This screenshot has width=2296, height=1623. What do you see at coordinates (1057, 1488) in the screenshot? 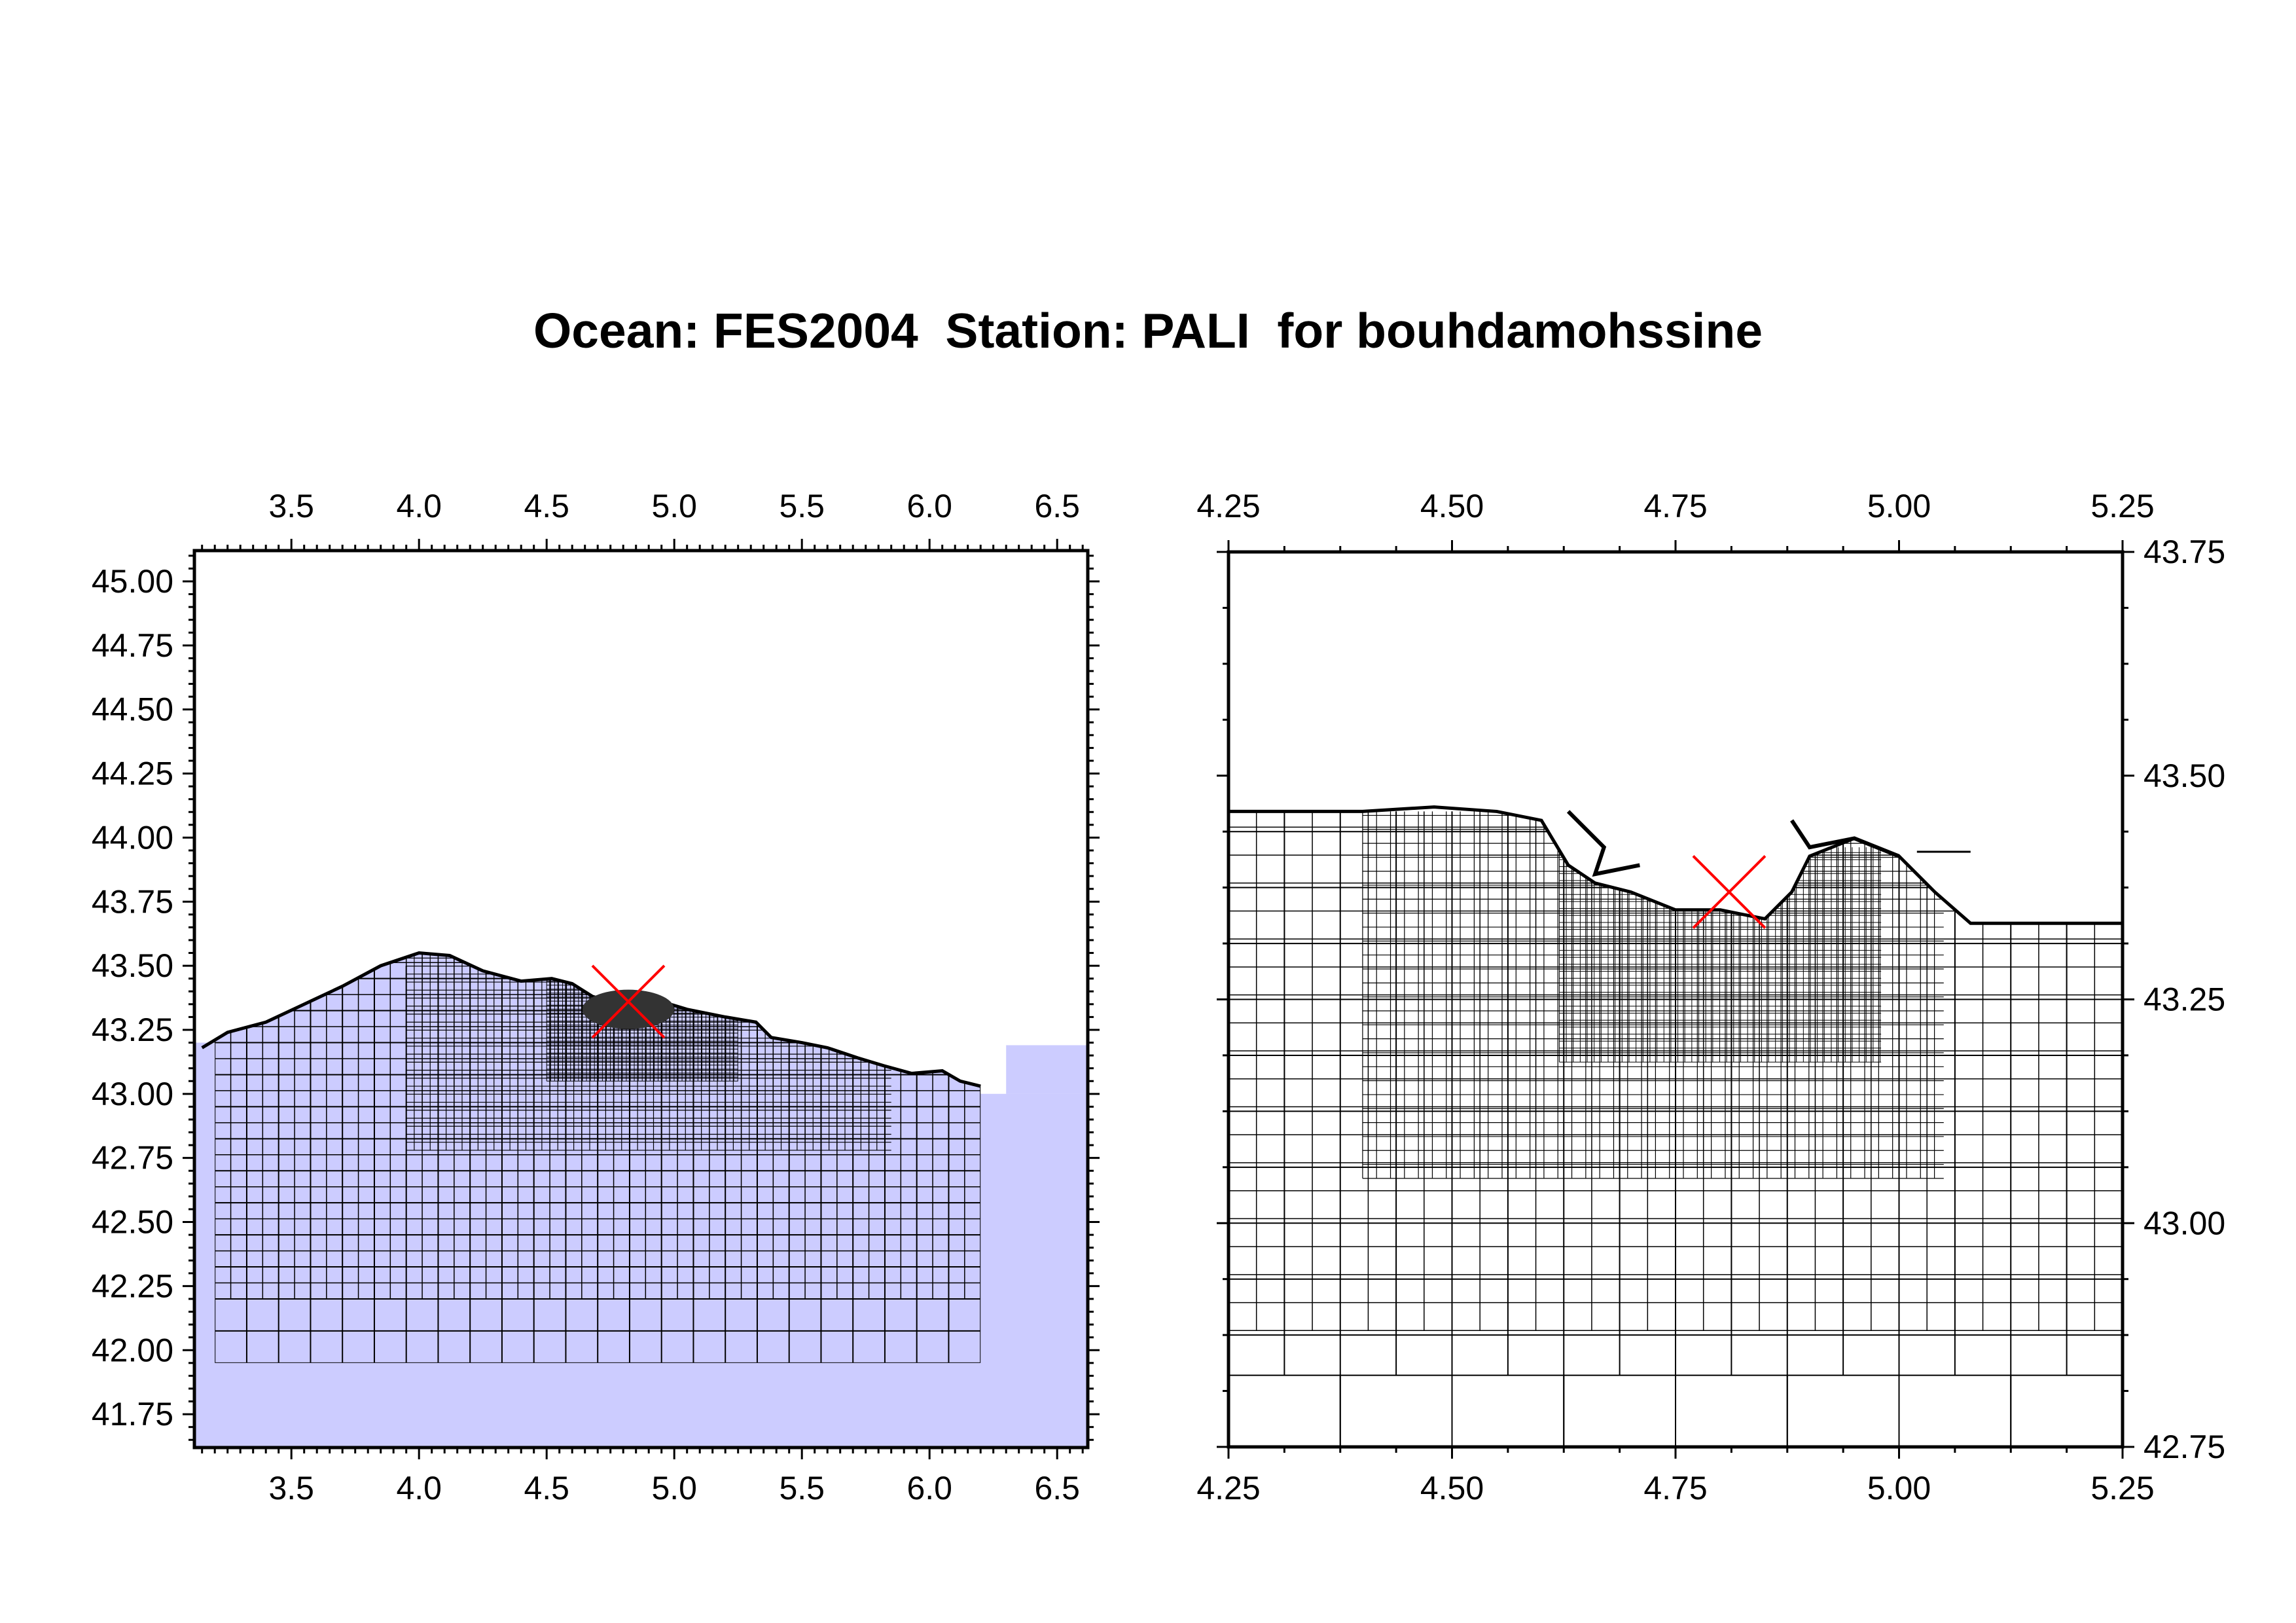
I see `lon-tick-label-bottom: 6.5` at bounding box center [1057, 1488].